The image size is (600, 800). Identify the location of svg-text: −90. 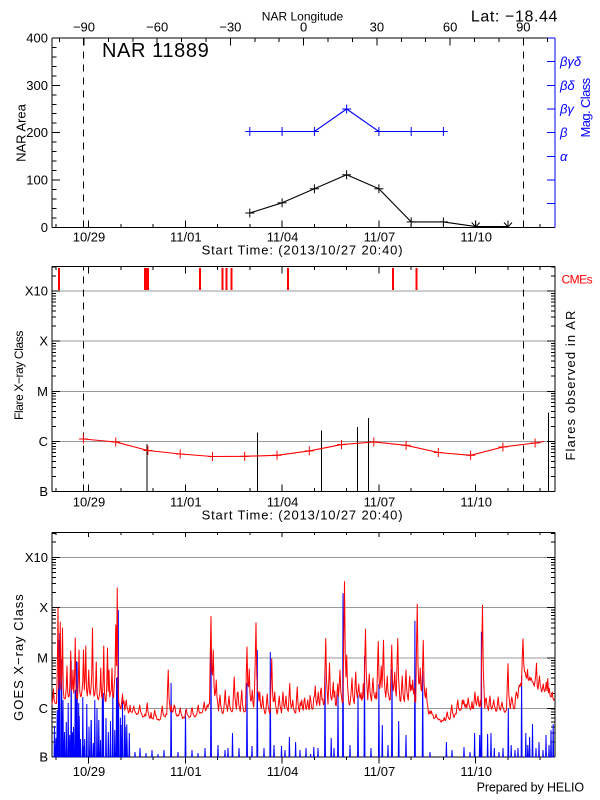
(84, 27).